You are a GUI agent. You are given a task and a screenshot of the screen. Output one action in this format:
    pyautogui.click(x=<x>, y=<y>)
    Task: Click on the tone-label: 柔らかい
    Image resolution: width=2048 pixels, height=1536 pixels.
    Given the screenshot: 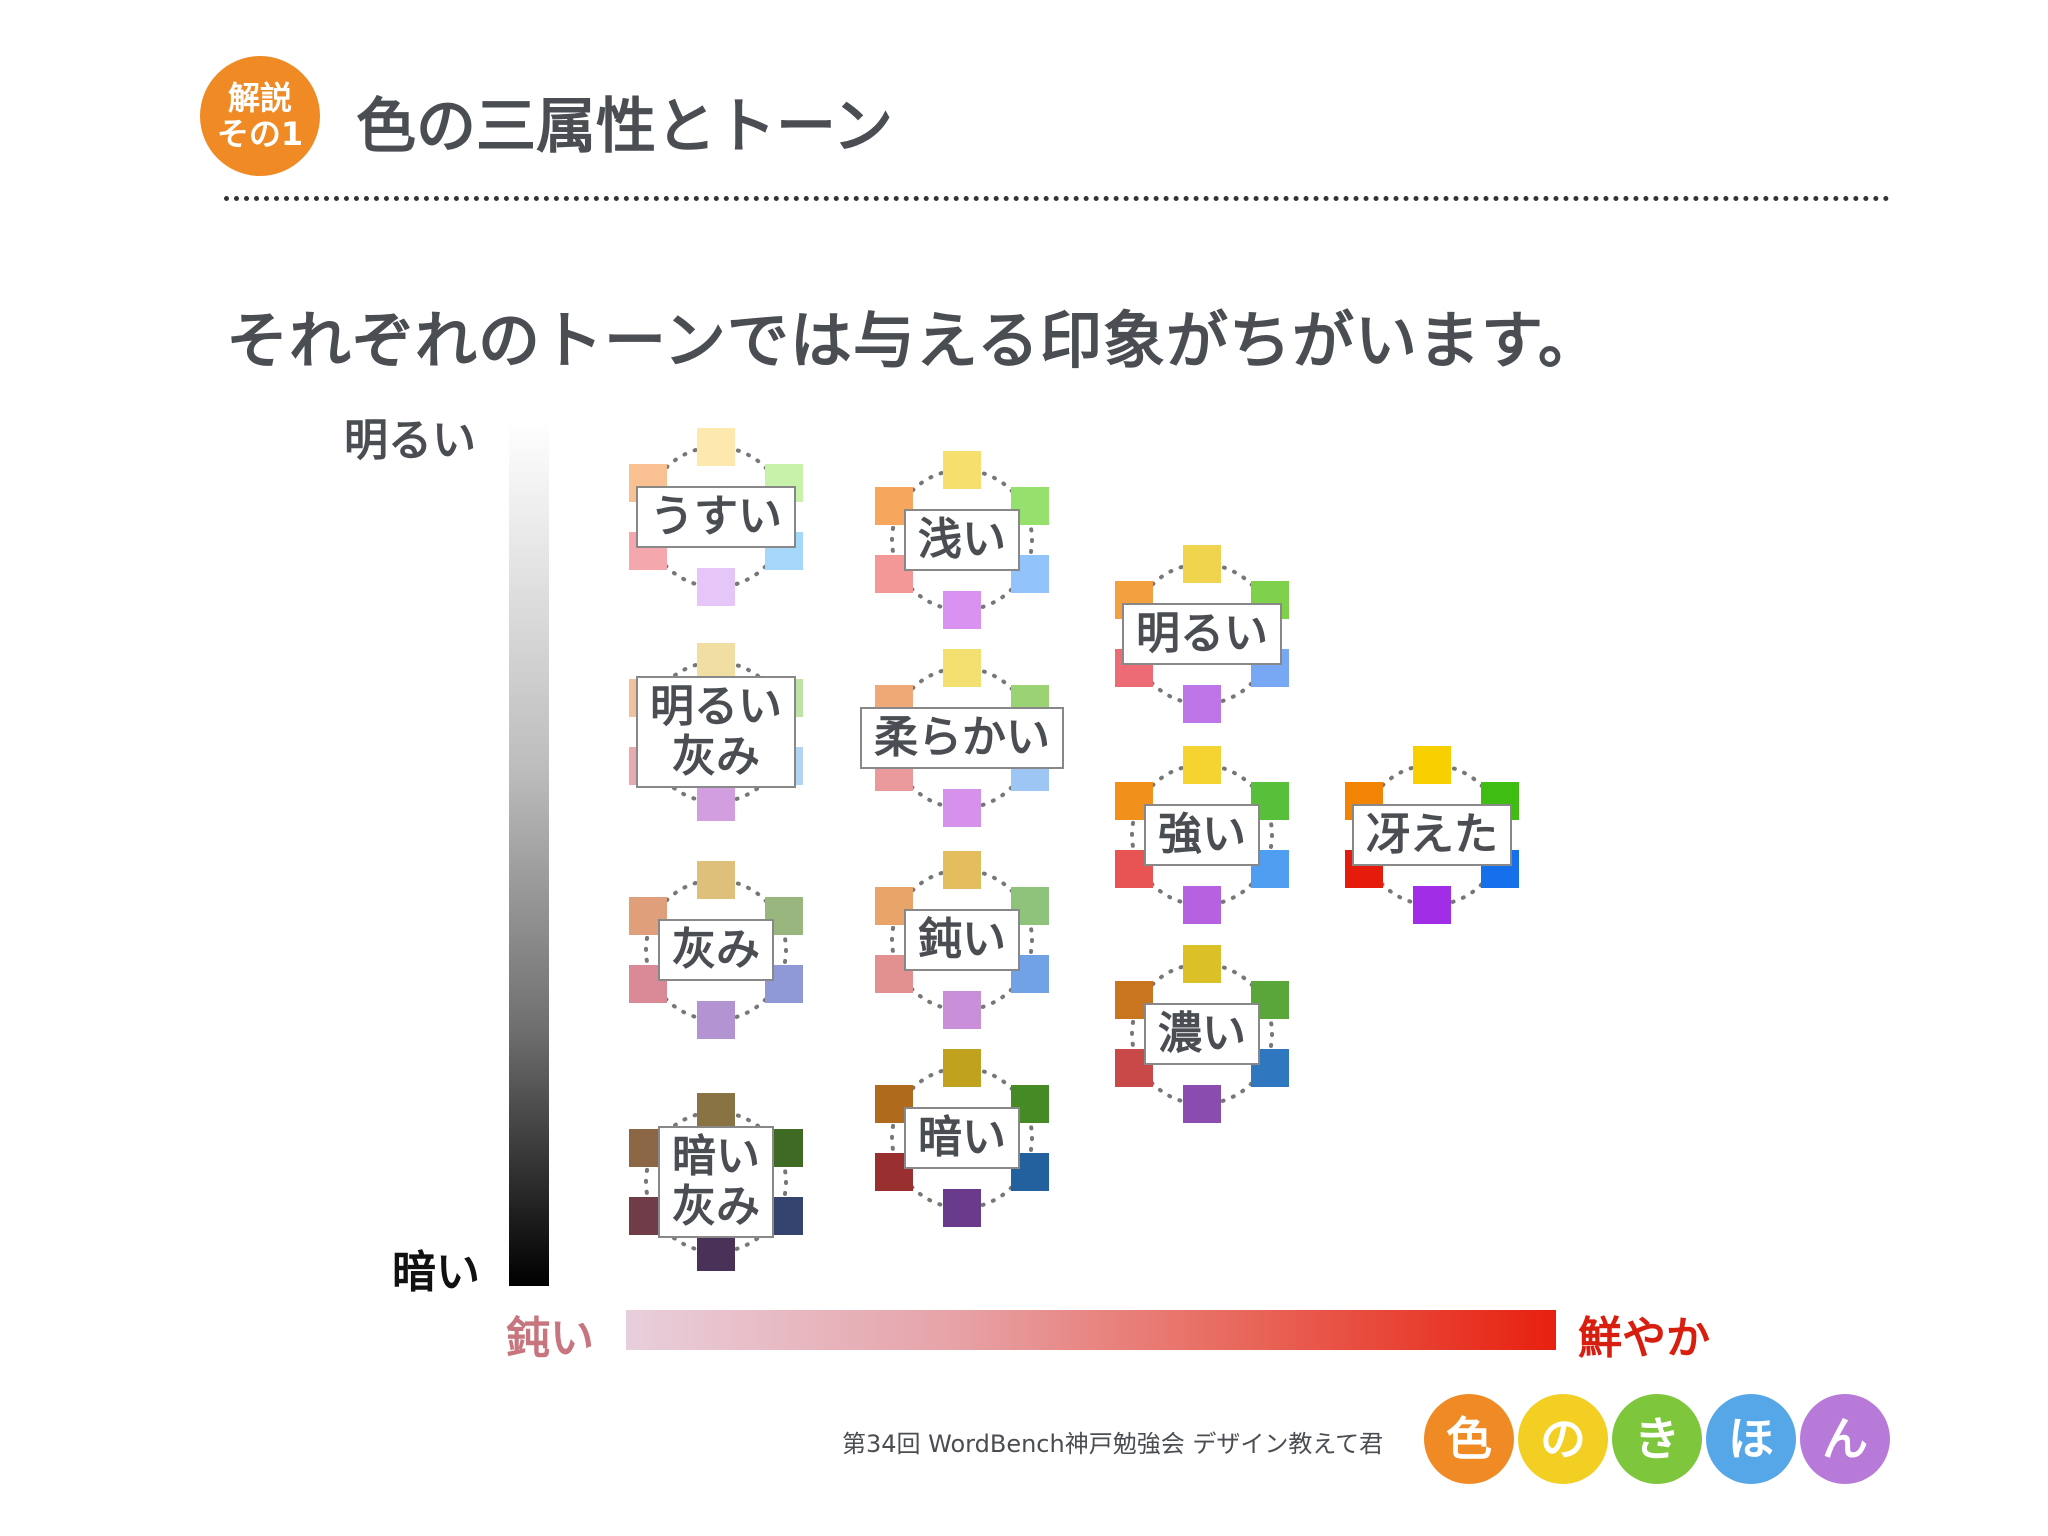 What is the action you would take?
    pyautogui.click(x=962, y=738)
    